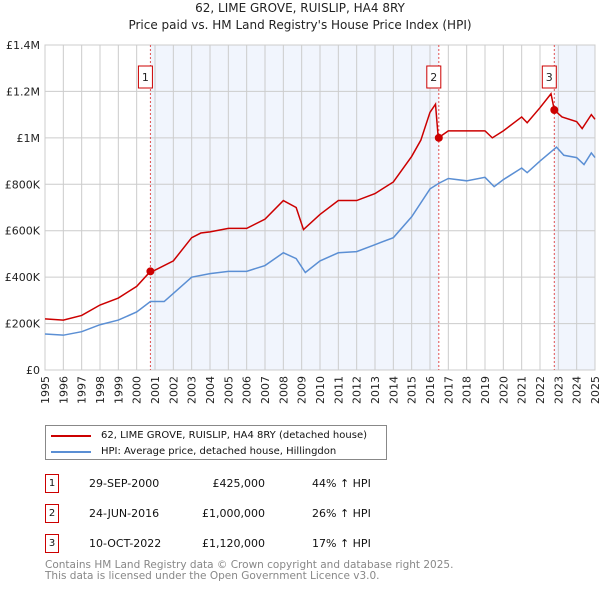 The width and height of the screenshot is (600, 590). I want to click on sale-label: 2, so click(433, 77).